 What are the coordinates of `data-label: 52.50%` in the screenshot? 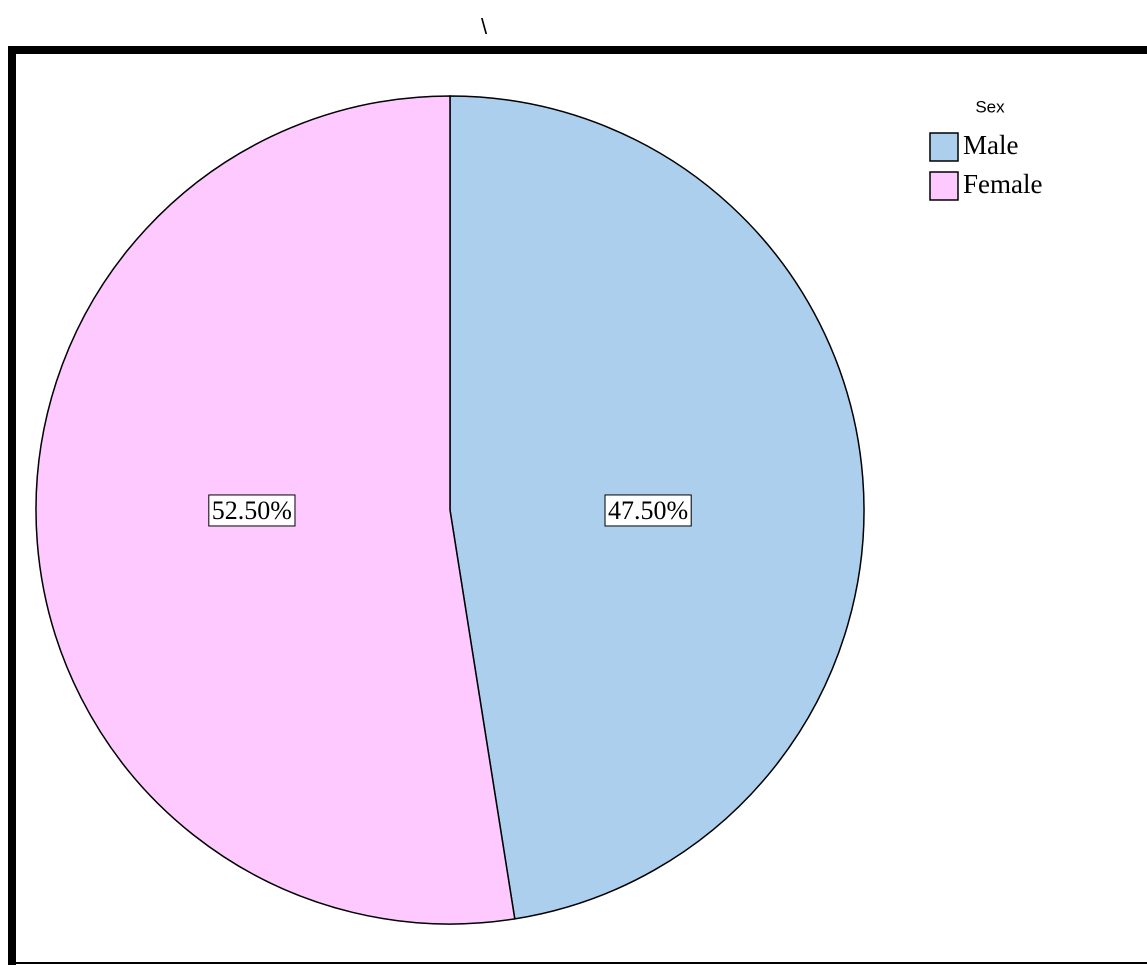 It's located at (252, 510).